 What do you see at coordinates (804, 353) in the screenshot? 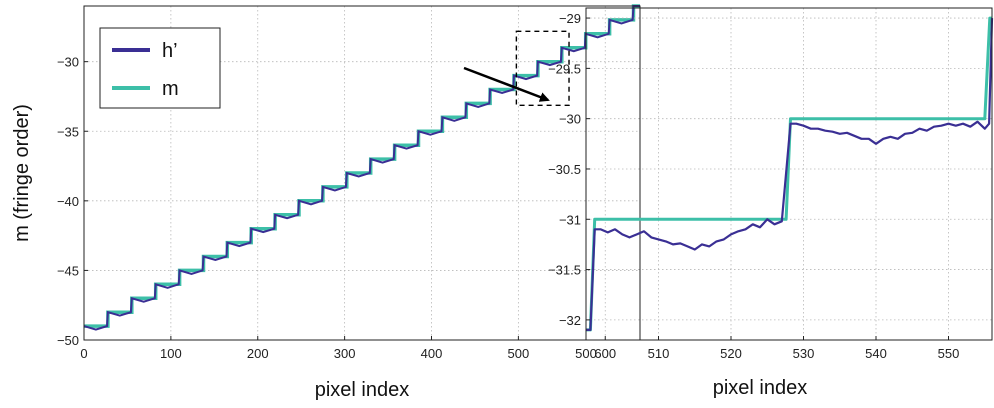
I see `right-x-tick-label: 530` at bounding box center [804, 353].